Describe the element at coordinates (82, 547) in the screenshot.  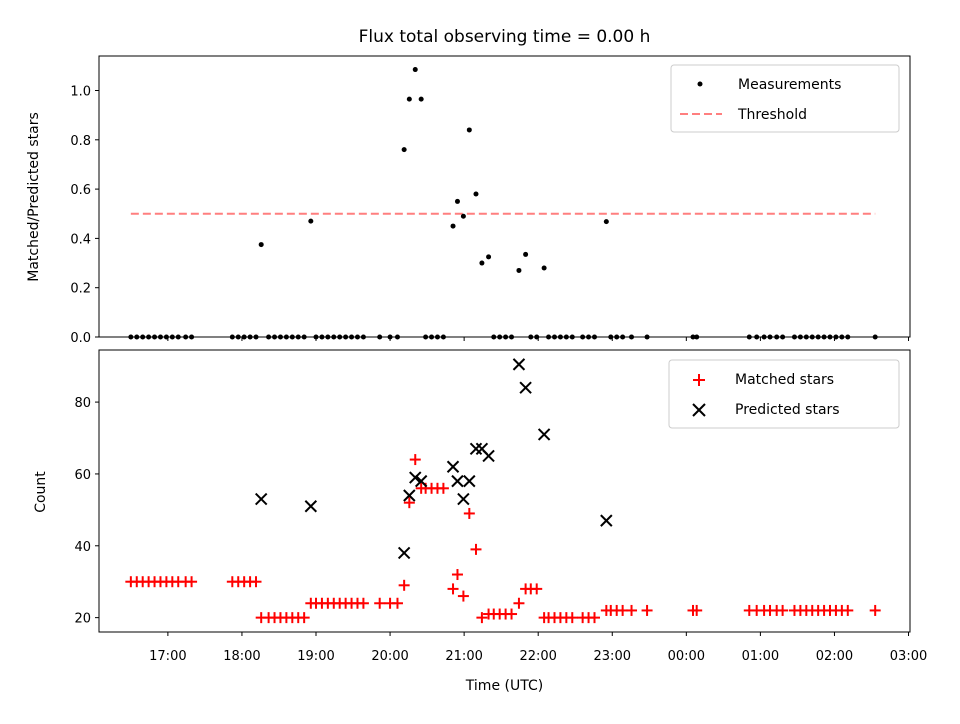
I see `bottom-y-tick-label: 40` at that location.